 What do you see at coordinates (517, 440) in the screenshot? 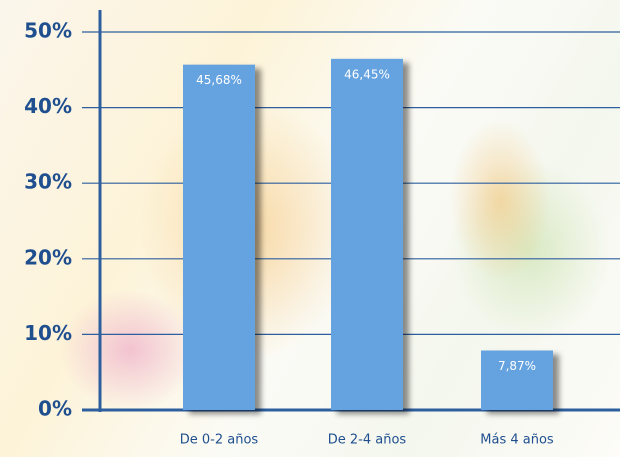
I see `x-tick-label: Más 4 años` at bounding box center [517, 440].